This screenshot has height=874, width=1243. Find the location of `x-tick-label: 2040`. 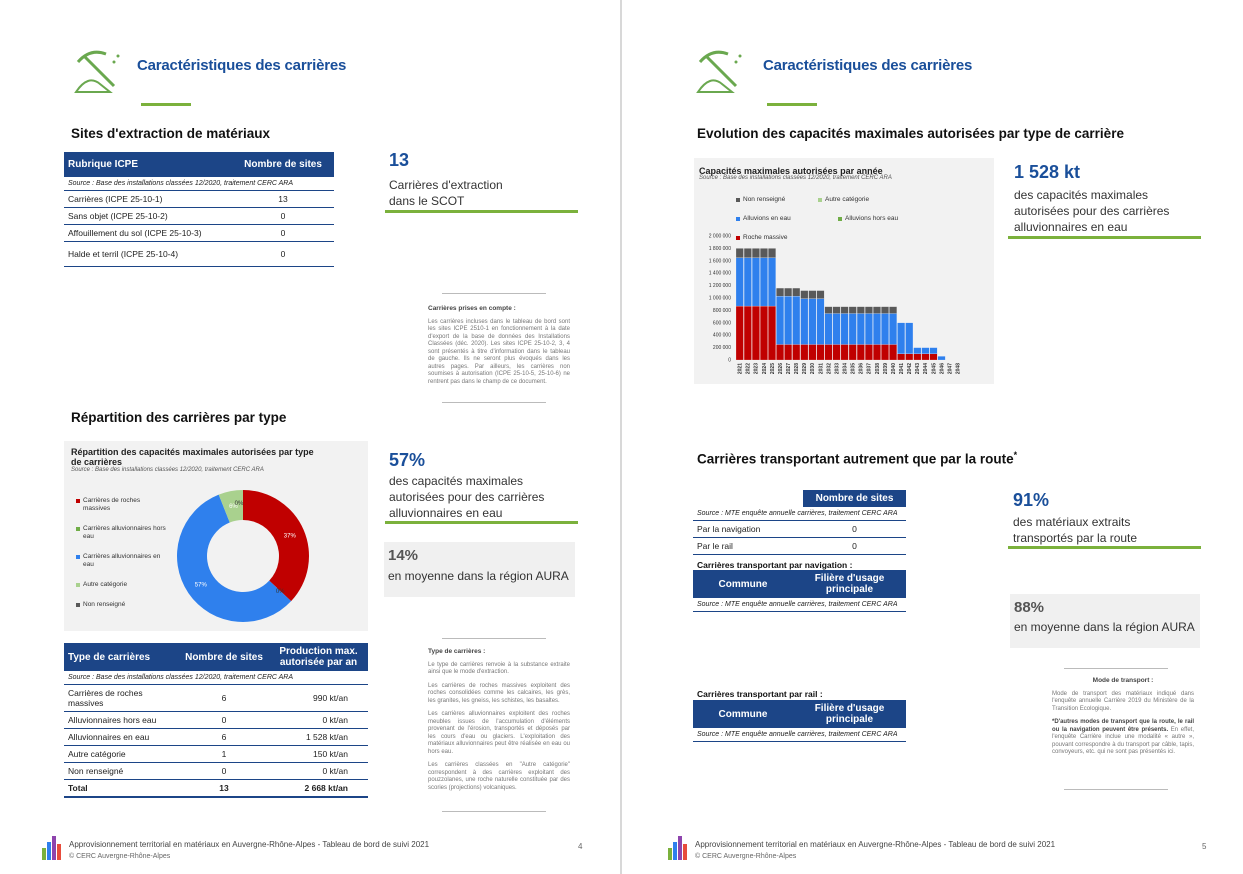

x-tick-label: 2040 is located at coordinates (894, 368).